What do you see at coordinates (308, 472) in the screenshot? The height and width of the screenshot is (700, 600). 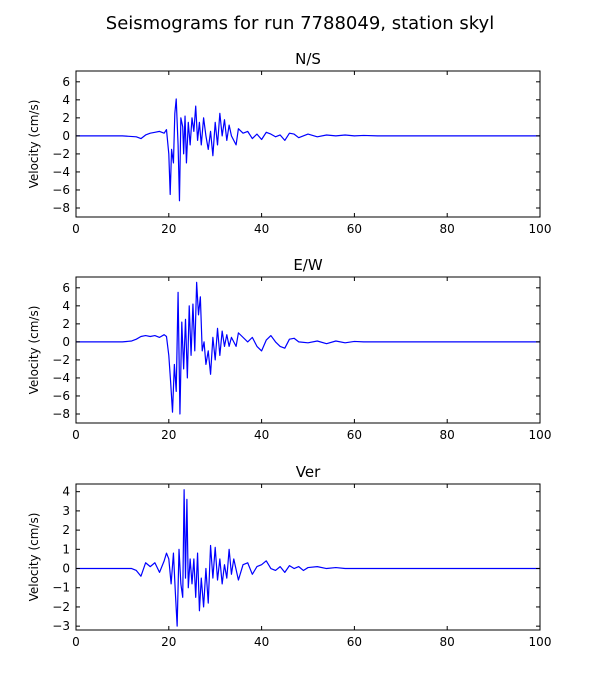 I see `panel-title: Ver` at bounding box center [308, 472].